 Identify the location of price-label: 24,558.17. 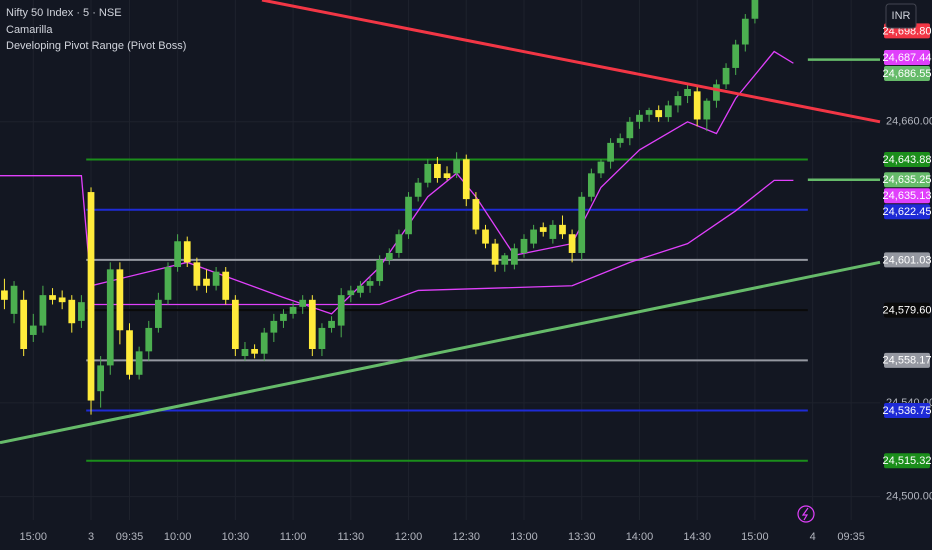
(907, 361).